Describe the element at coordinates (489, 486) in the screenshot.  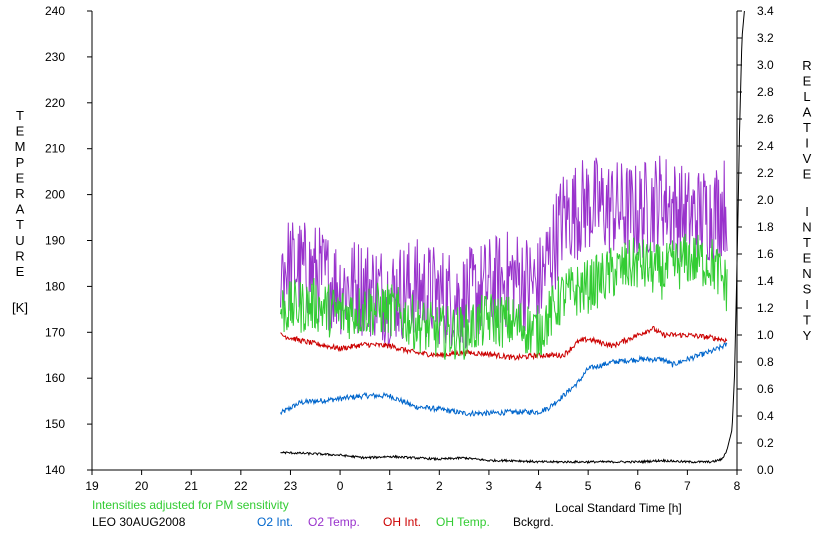
I see `x-tick-label: 3` at that location.